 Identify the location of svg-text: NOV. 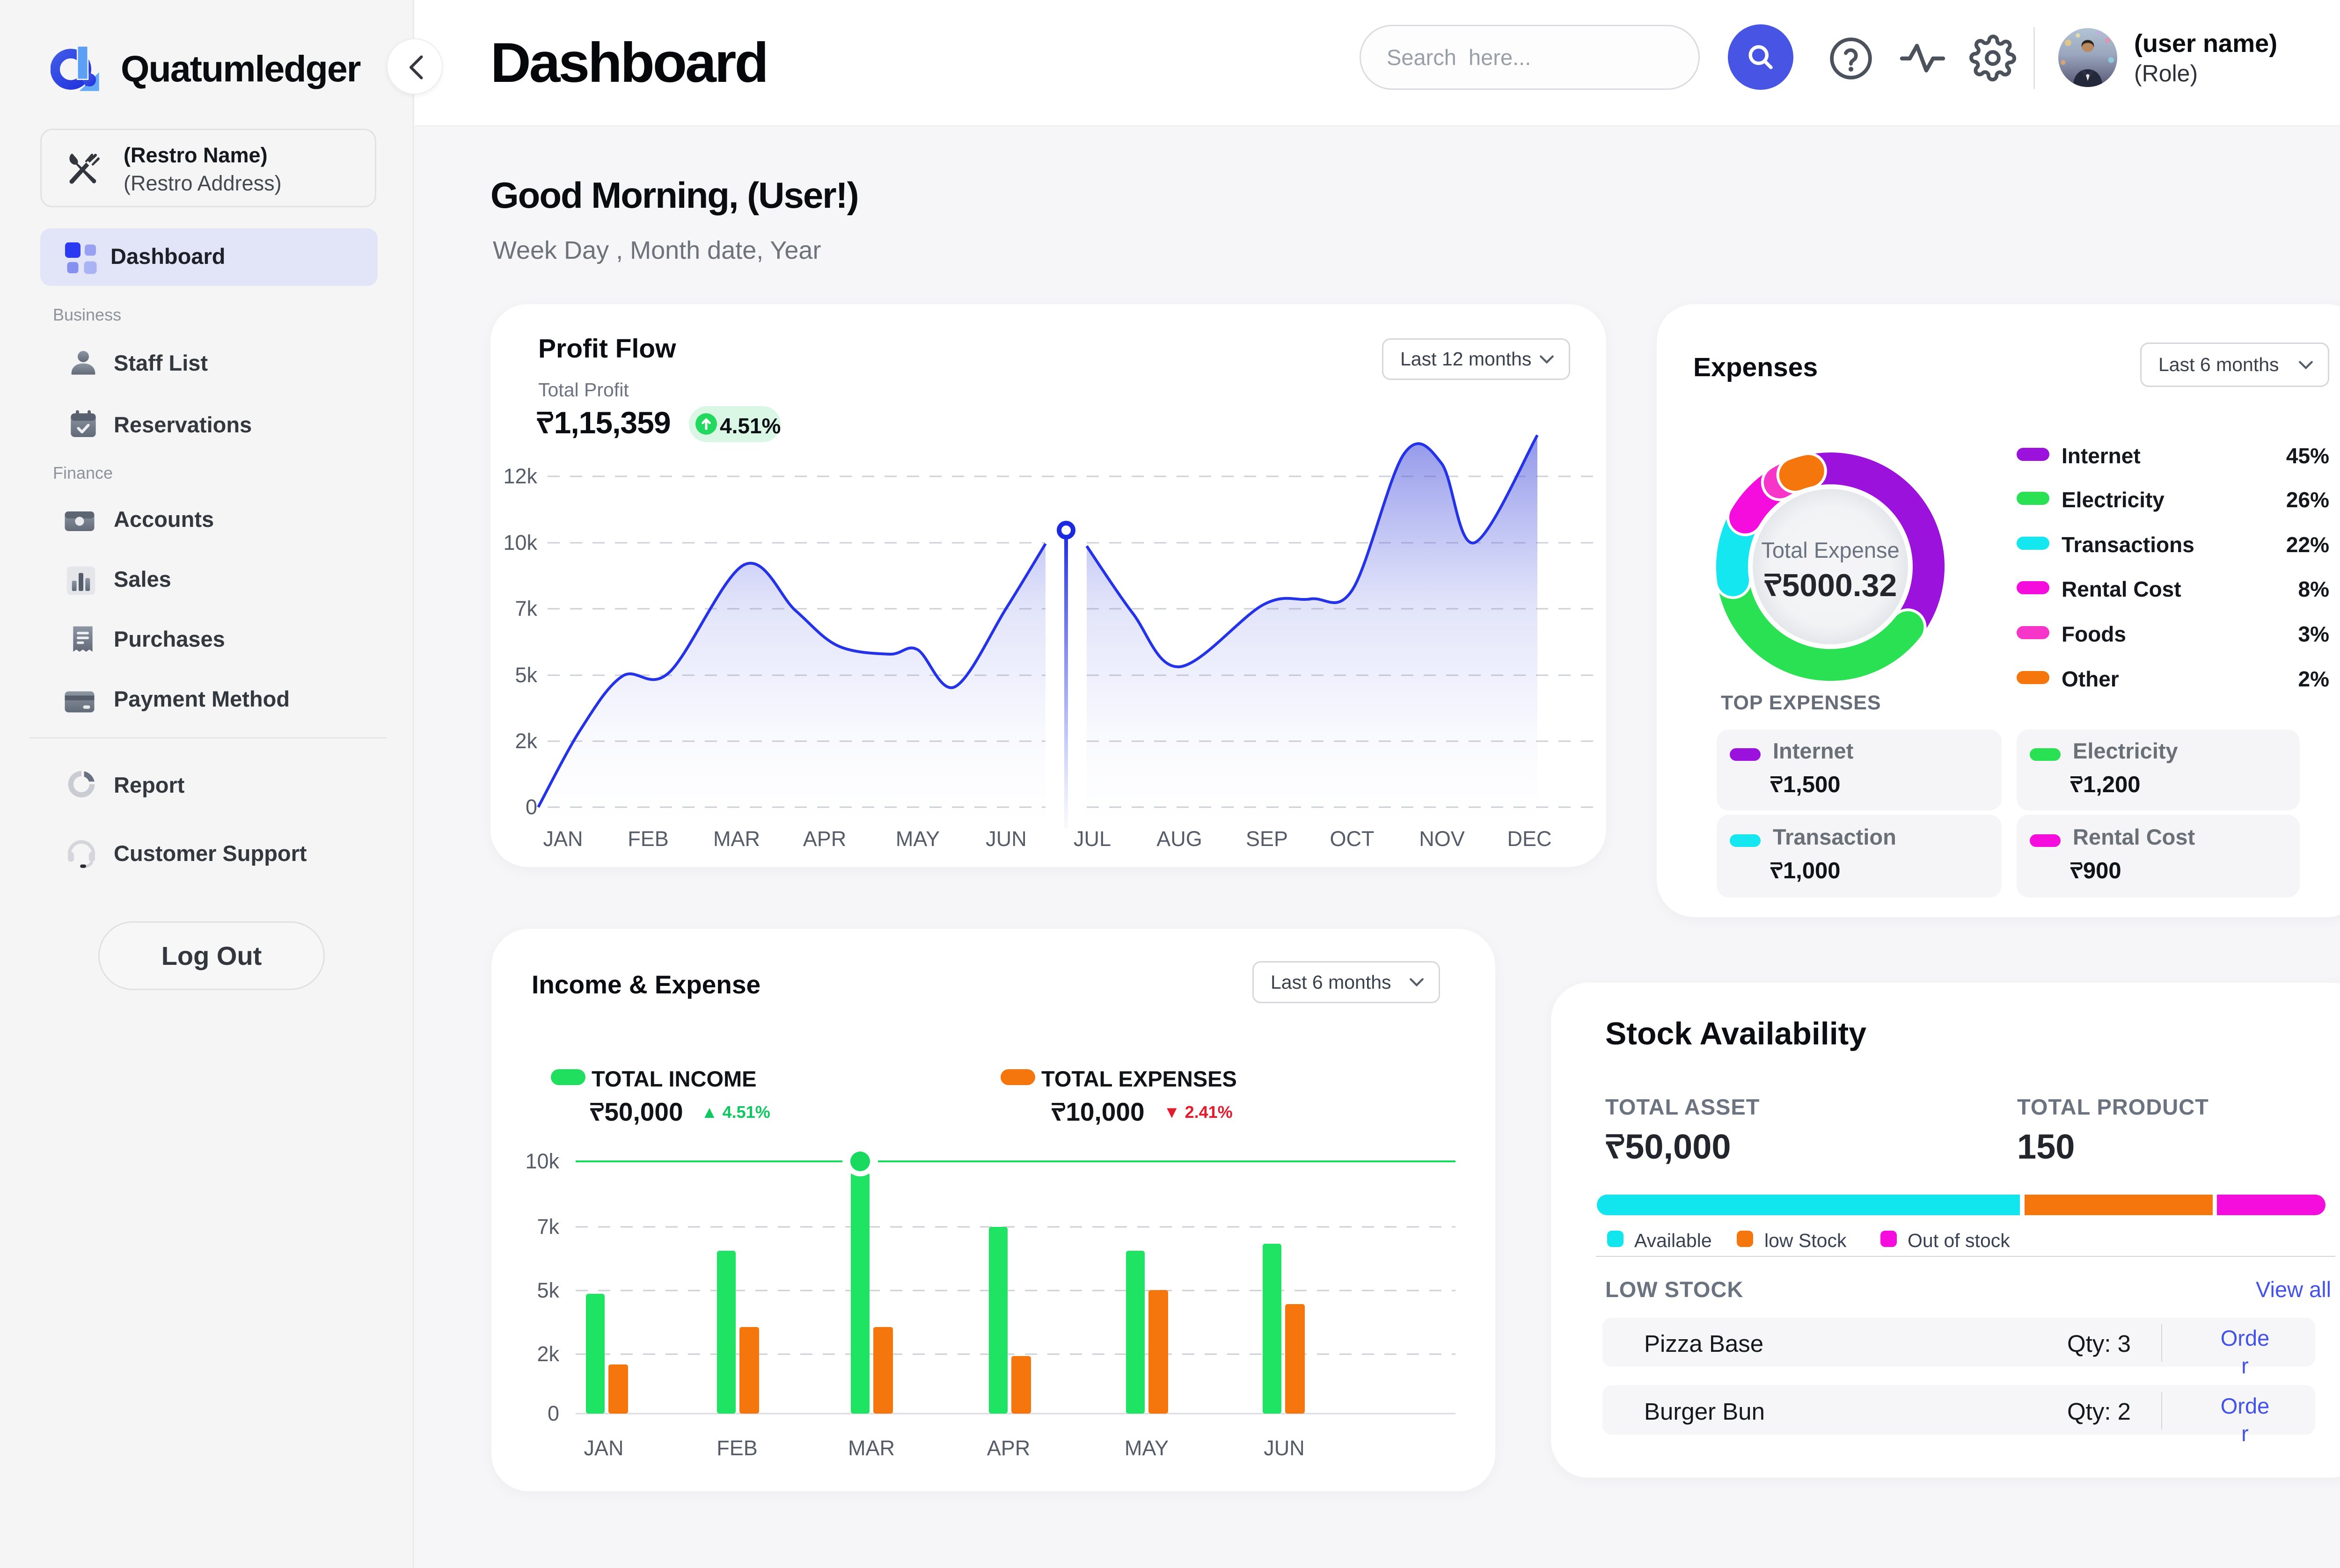
(1442, 839).